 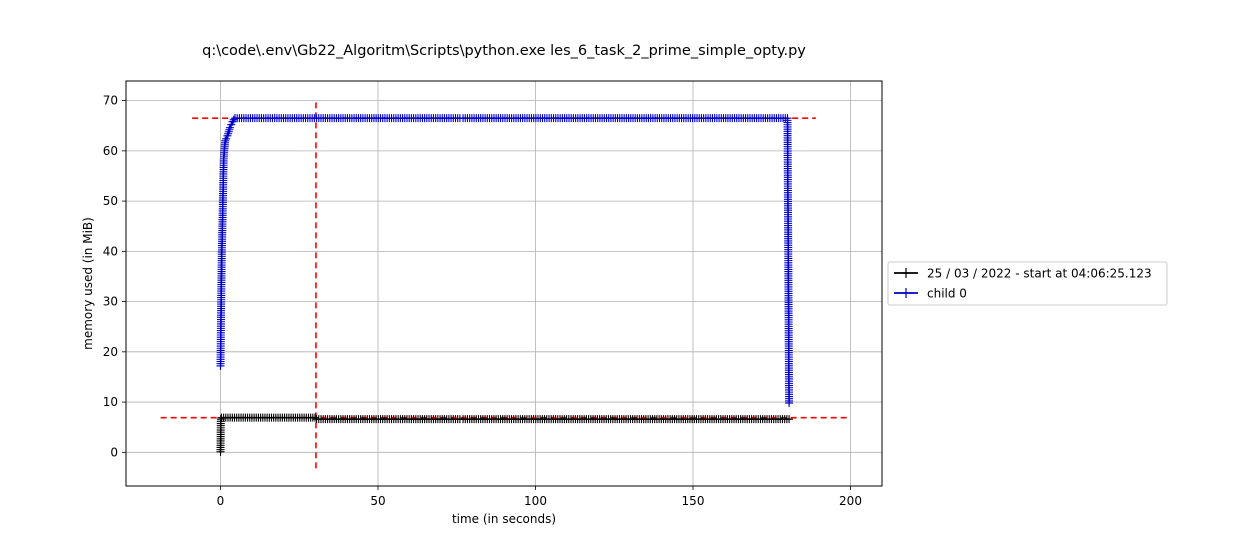 I want to click on x-tick-label: 200, so click(x=850, y=501).